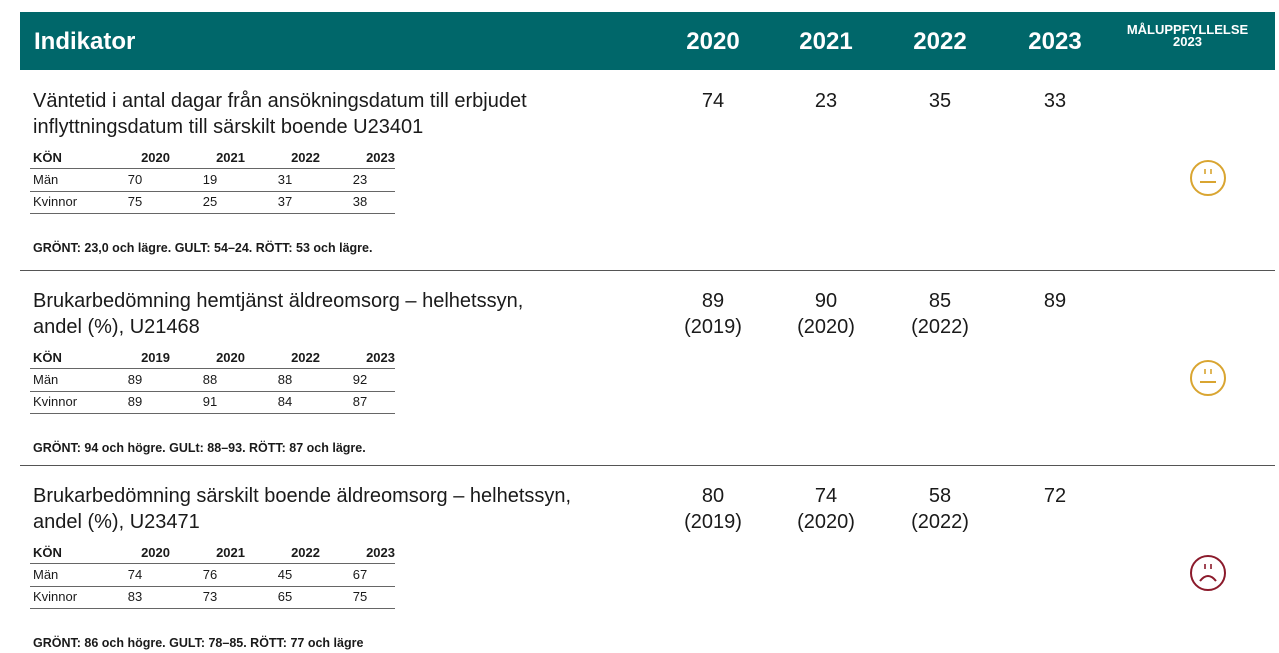 The width and height of the screenshot is (1279, 653). I want to click on value: 72, so click(1055, 496).